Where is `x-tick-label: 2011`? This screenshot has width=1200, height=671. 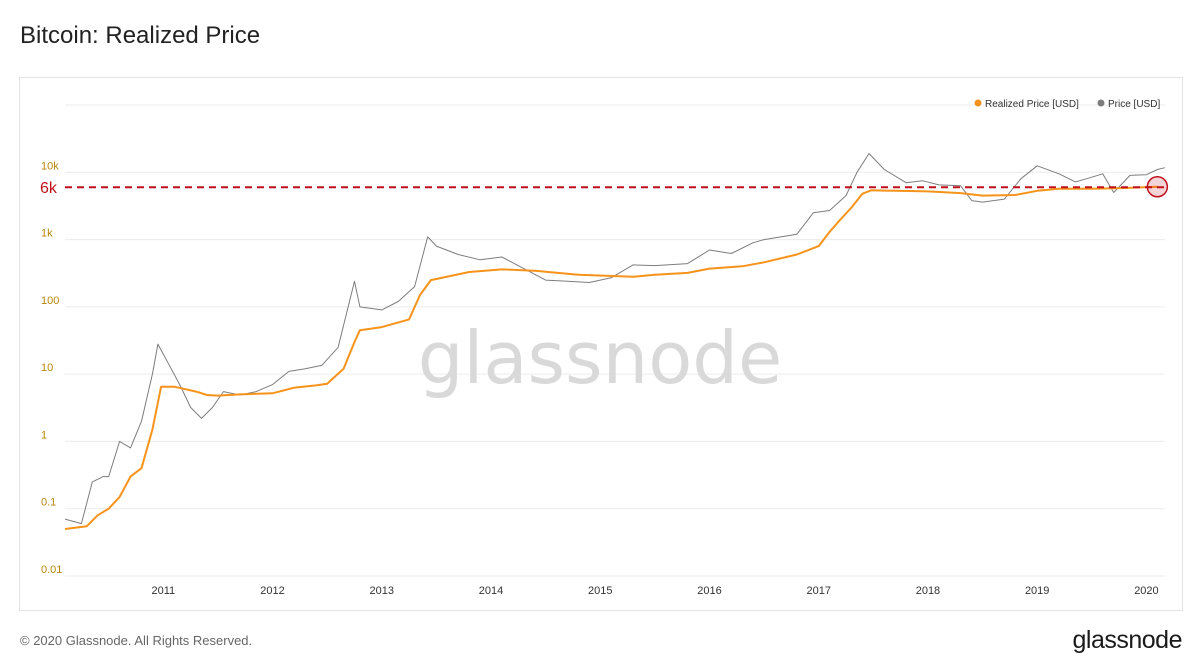 x-tick-label: 2011 is located at coordinates (163, 591).